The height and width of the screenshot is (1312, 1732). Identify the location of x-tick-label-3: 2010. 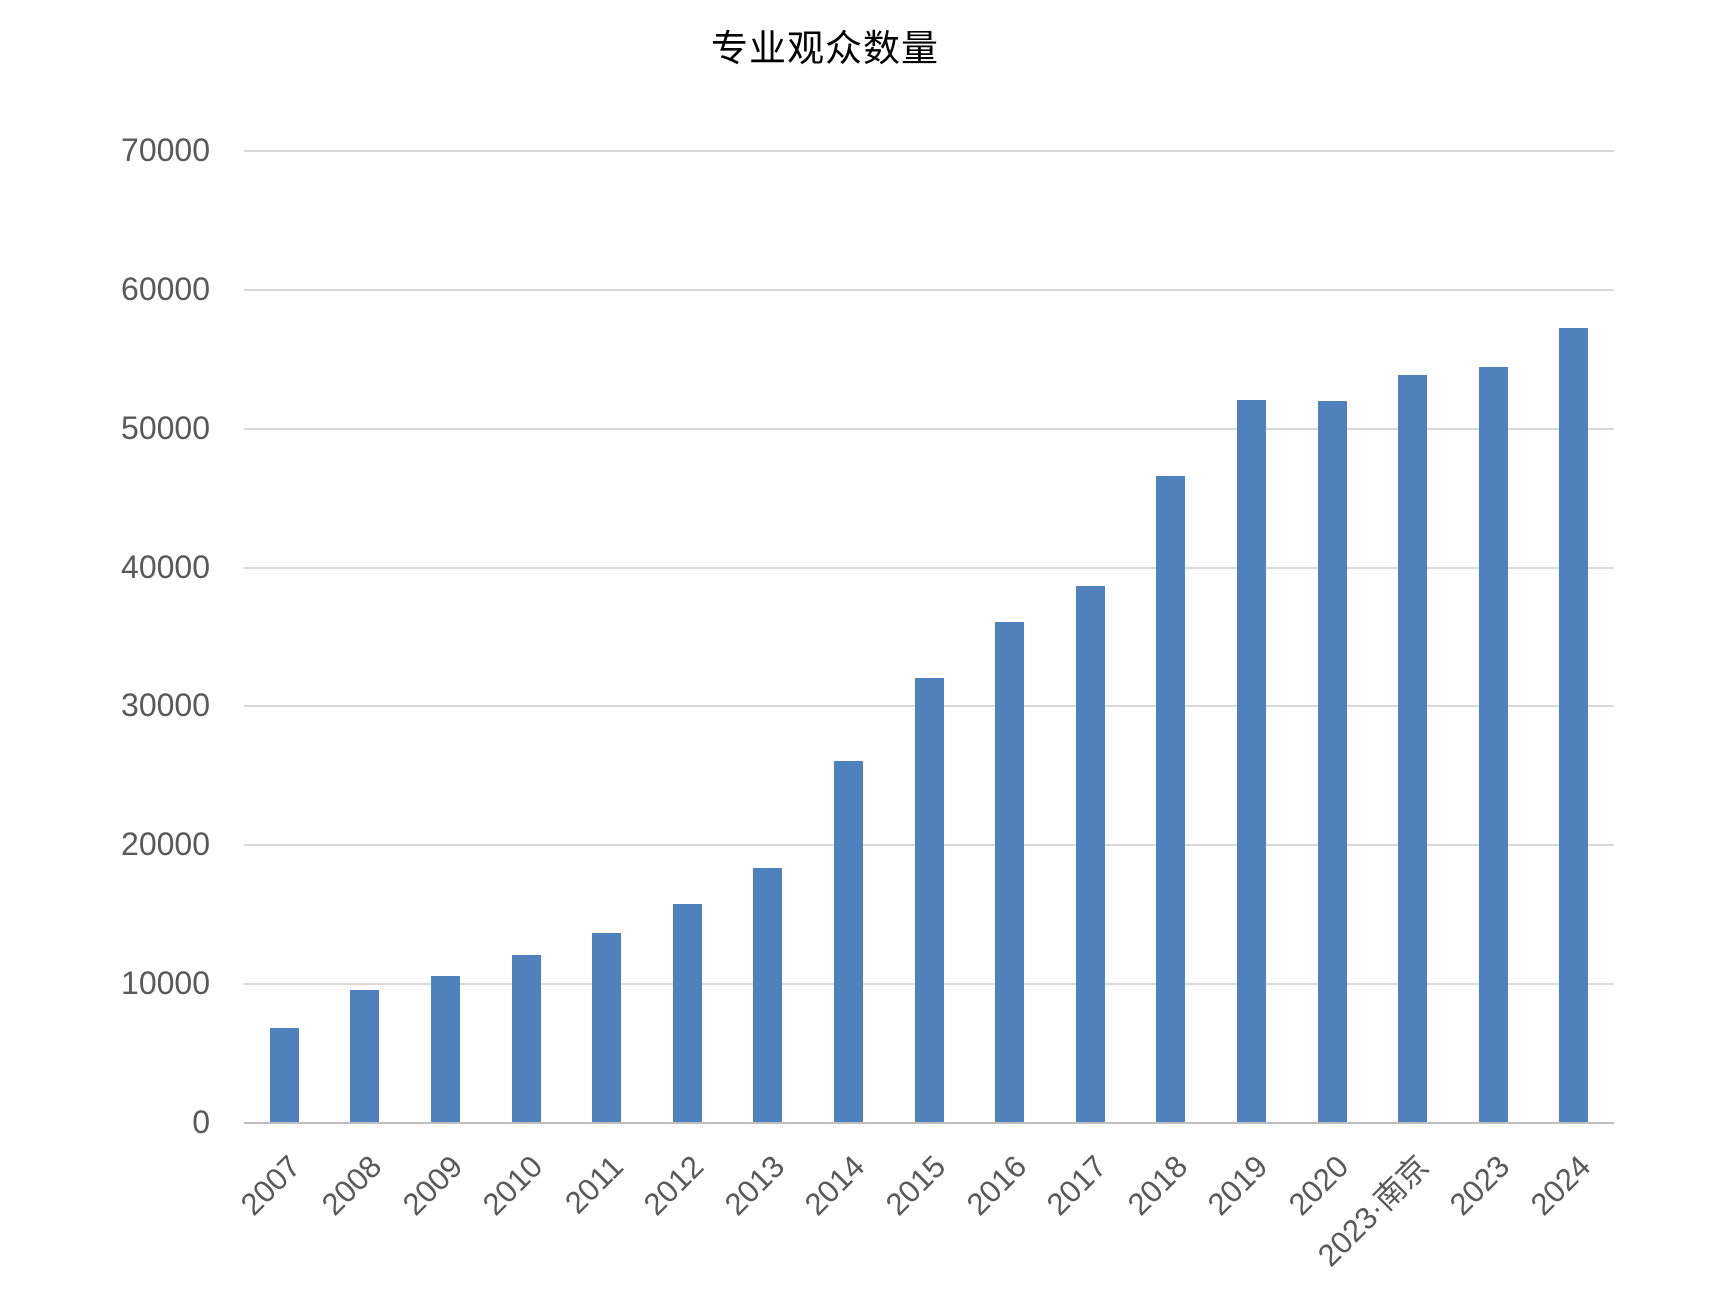
(512, 1185).